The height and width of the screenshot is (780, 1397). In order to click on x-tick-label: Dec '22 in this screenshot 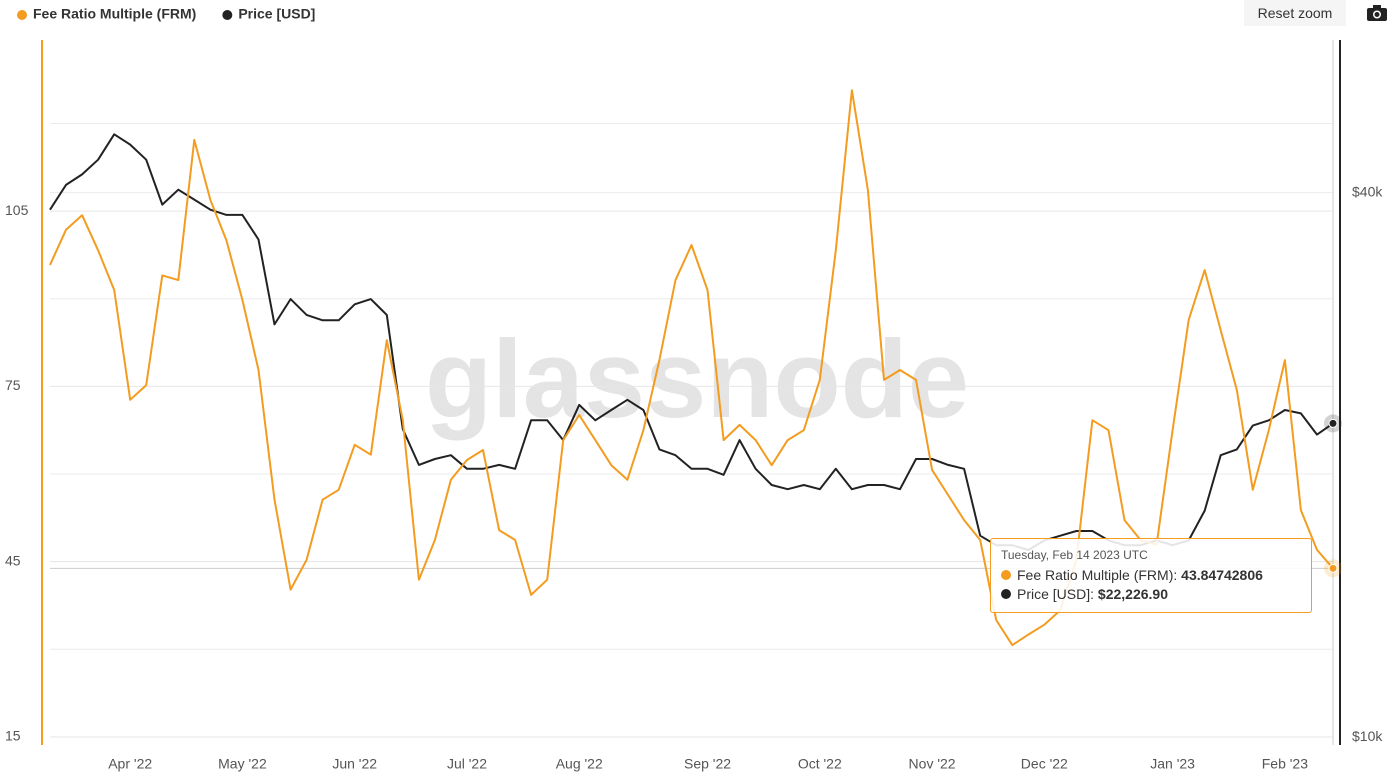, I will do `click(1044, 764)`.